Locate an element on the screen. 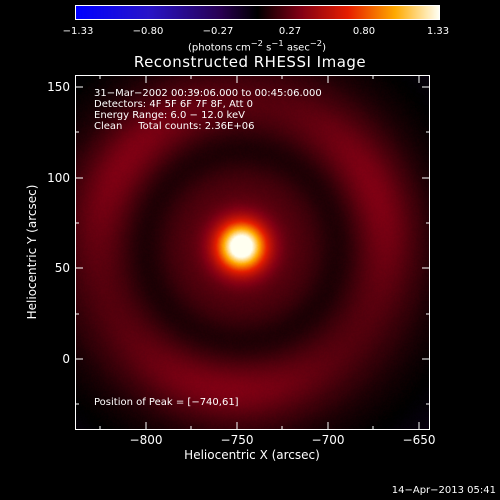 The width and height of the screenshot is (500, 500). colorbar-tick: 1.33 is located at coordinates (438, 31).